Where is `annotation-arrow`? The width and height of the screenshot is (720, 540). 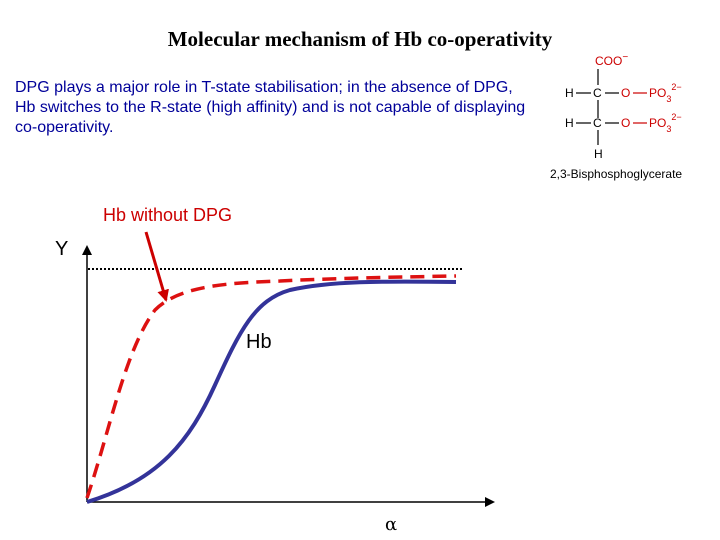 annotation-arrow is located at coordinates (156, 266).